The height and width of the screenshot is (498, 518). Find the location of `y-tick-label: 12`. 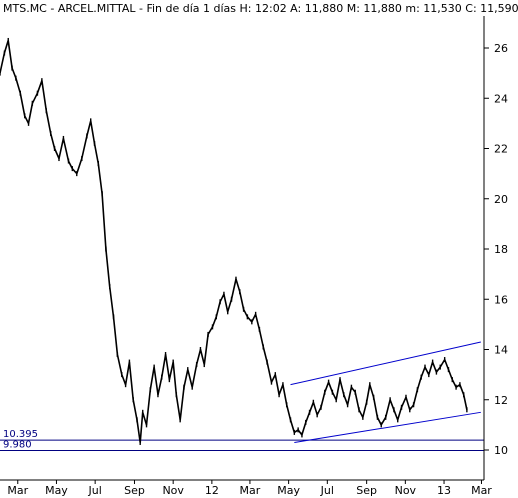

y-tick-label: 12 is located at coordinates (501, 400).